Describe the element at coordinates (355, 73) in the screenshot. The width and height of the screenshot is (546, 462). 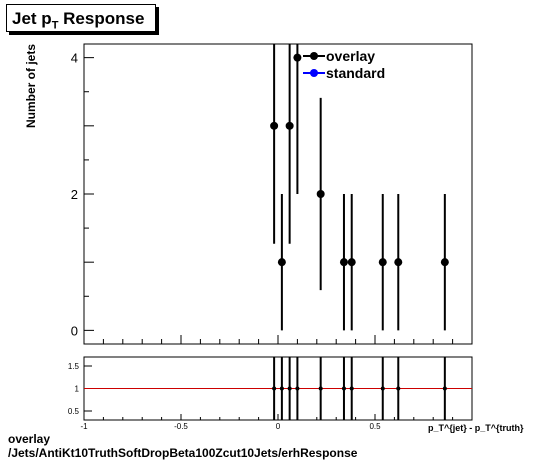
I see `legend-label: standard` at that location.